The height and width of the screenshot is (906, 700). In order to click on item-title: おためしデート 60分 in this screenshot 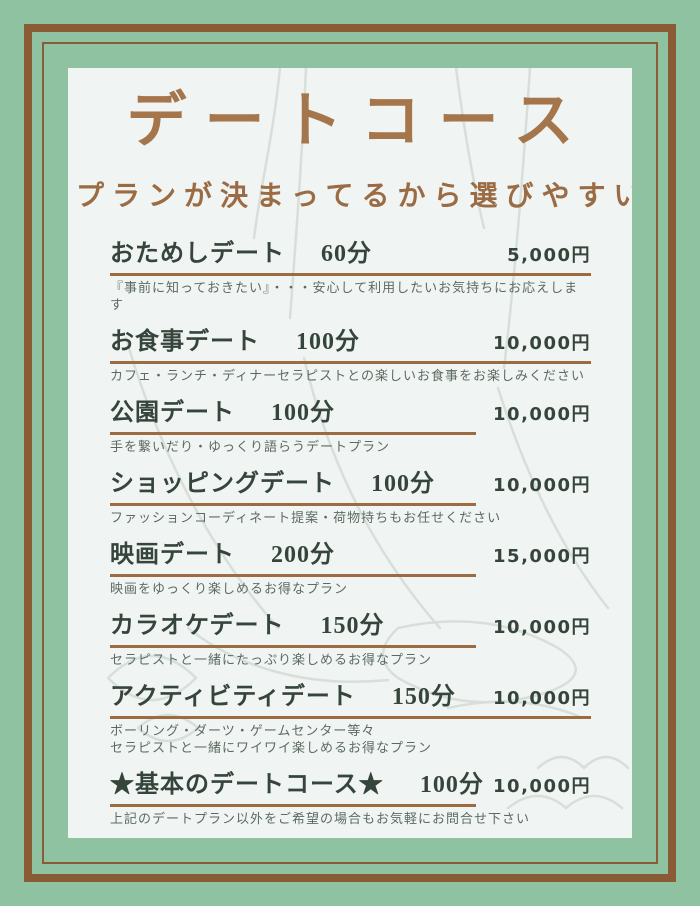, I will do `click(241, 254)`.